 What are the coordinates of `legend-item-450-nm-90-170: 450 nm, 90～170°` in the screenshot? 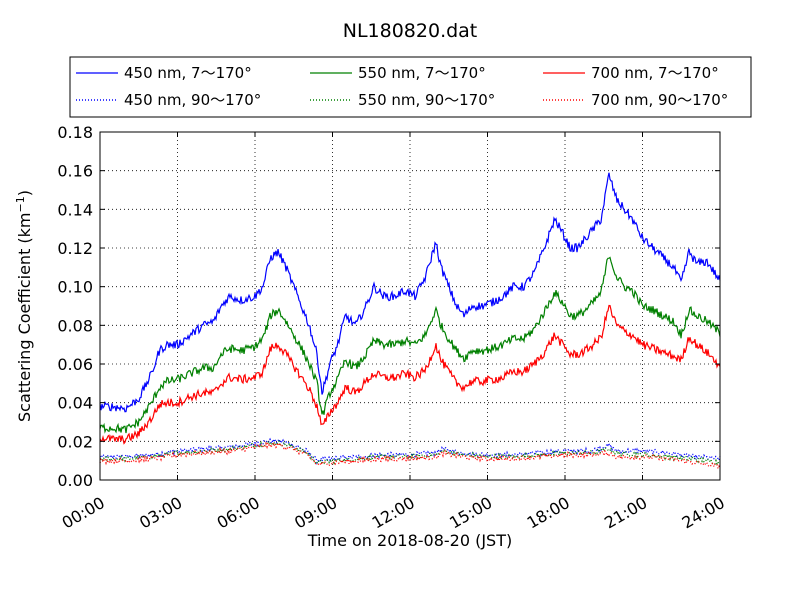 It's located at (168, 100).